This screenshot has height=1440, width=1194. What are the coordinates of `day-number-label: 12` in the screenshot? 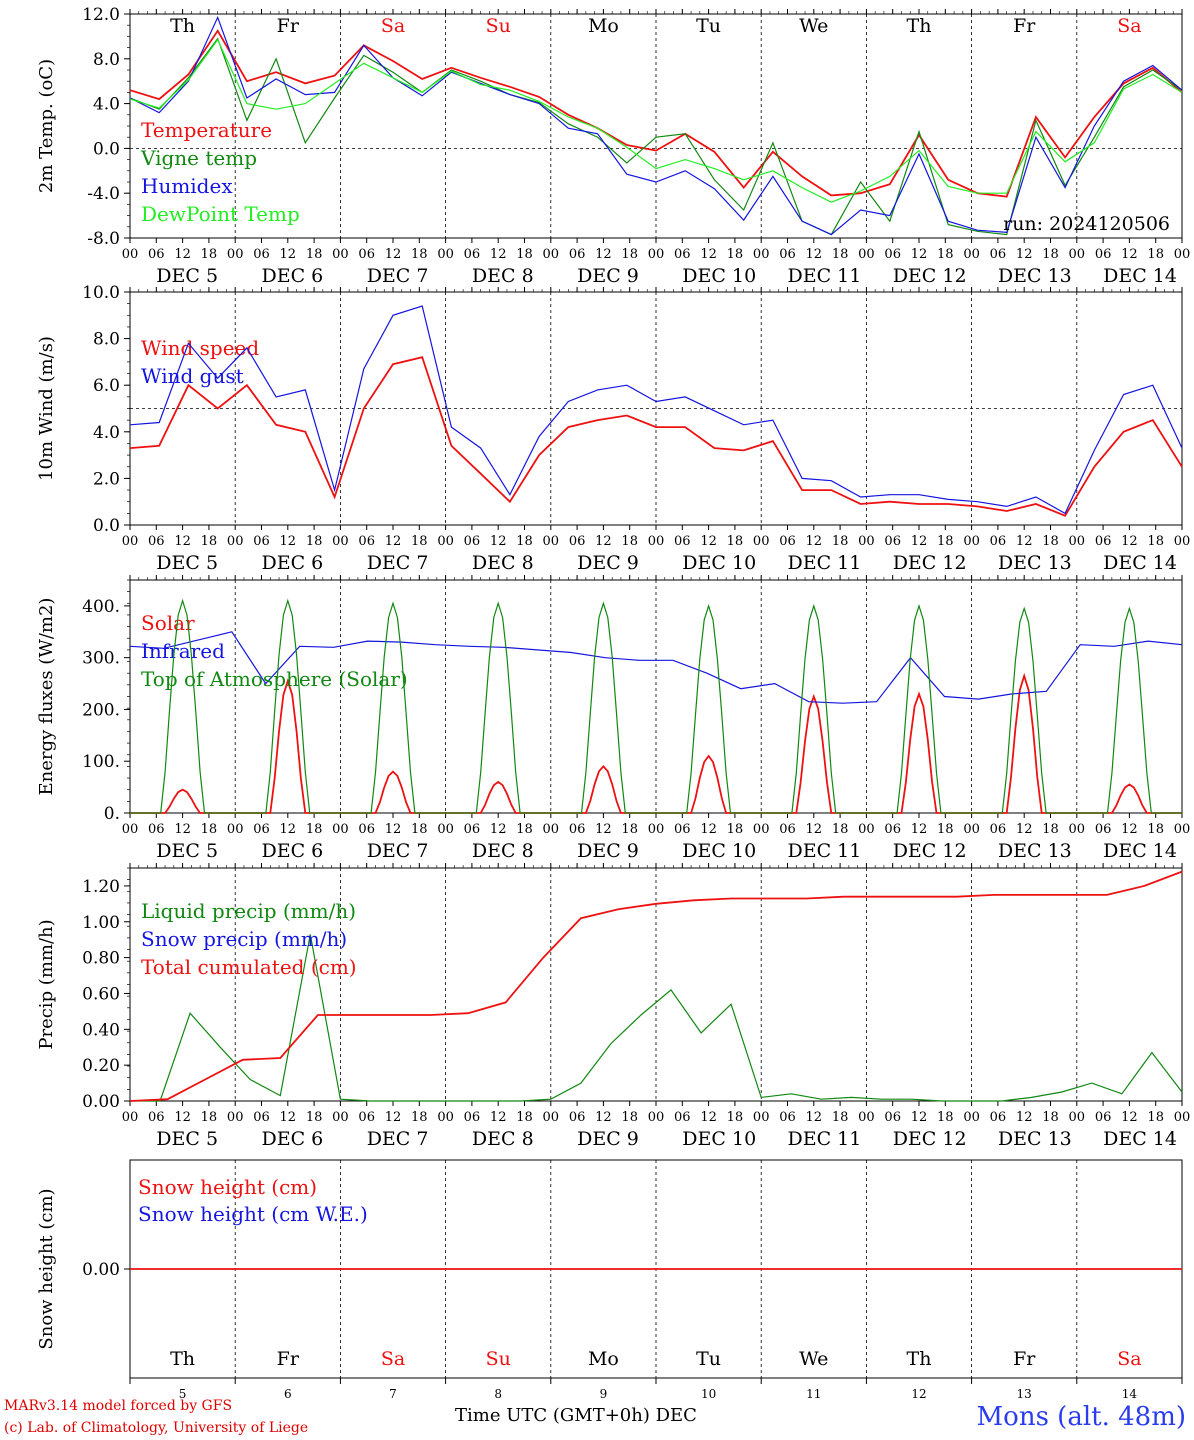 It's located at (918, 1394).